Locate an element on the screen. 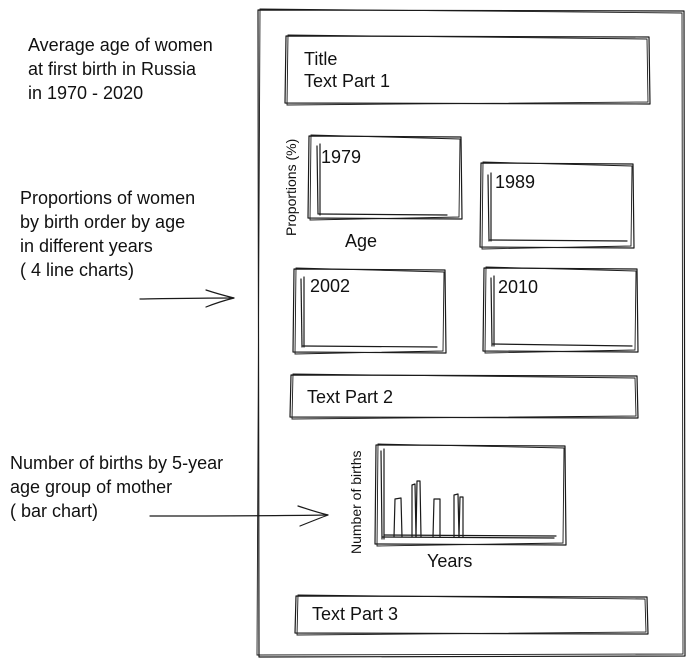 Image resolution: width=696 pixels, height=665 pixels. bar-chart-sketch is located at coordinates (470, 495).